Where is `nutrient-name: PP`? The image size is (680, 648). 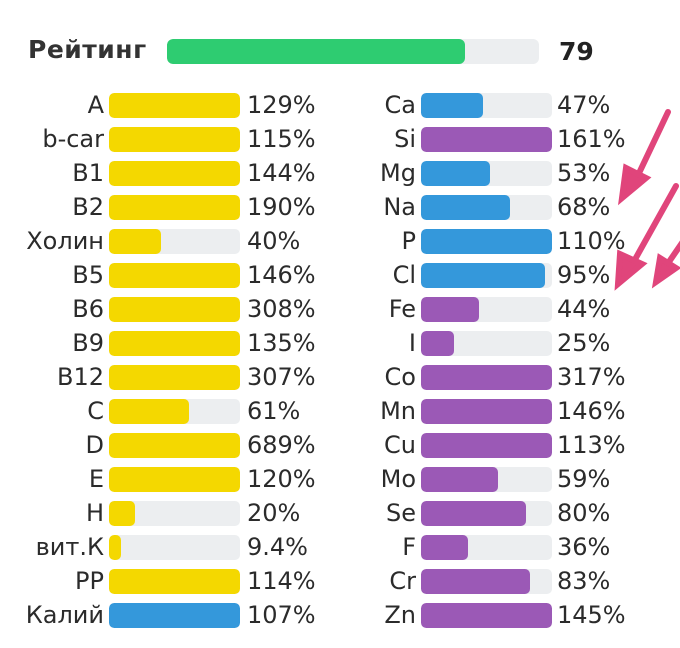 nutrient-name: PP is located at coordinates (89, 581).